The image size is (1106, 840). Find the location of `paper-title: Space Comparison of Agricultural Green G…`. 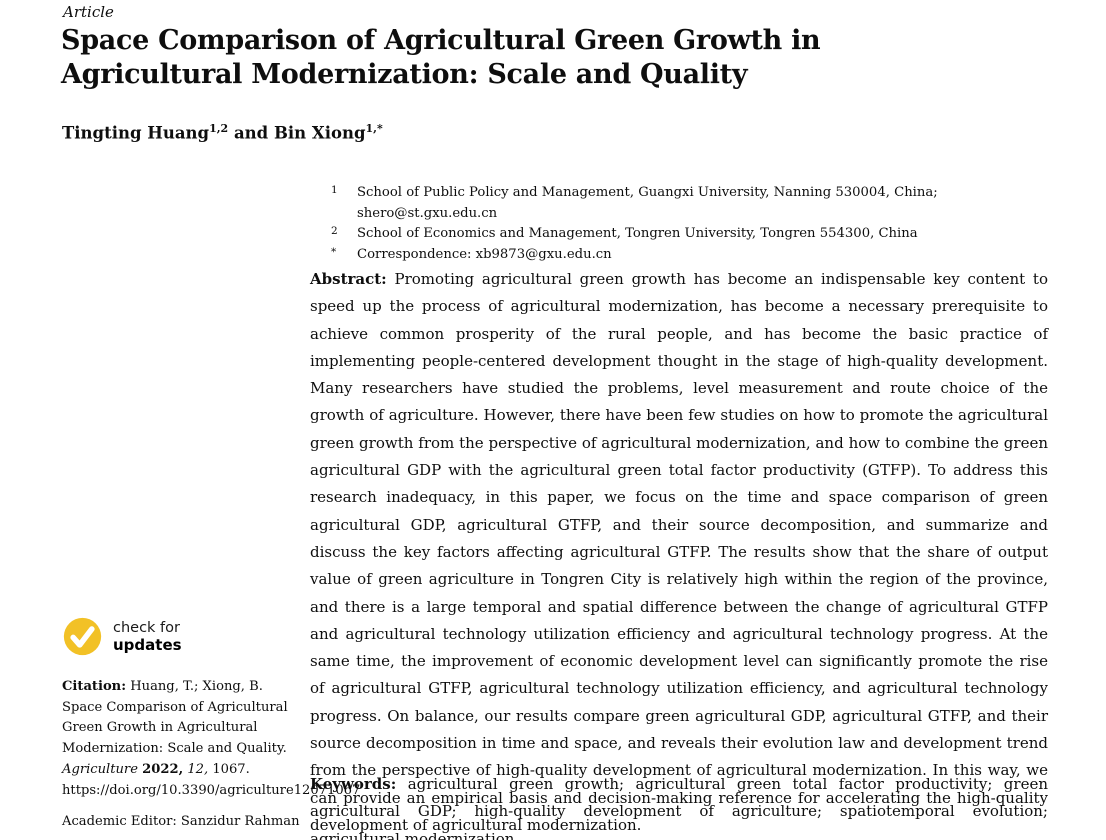

paper-title: Space Comparison of Agricultural Green G… is located at coordinates (481, 58).